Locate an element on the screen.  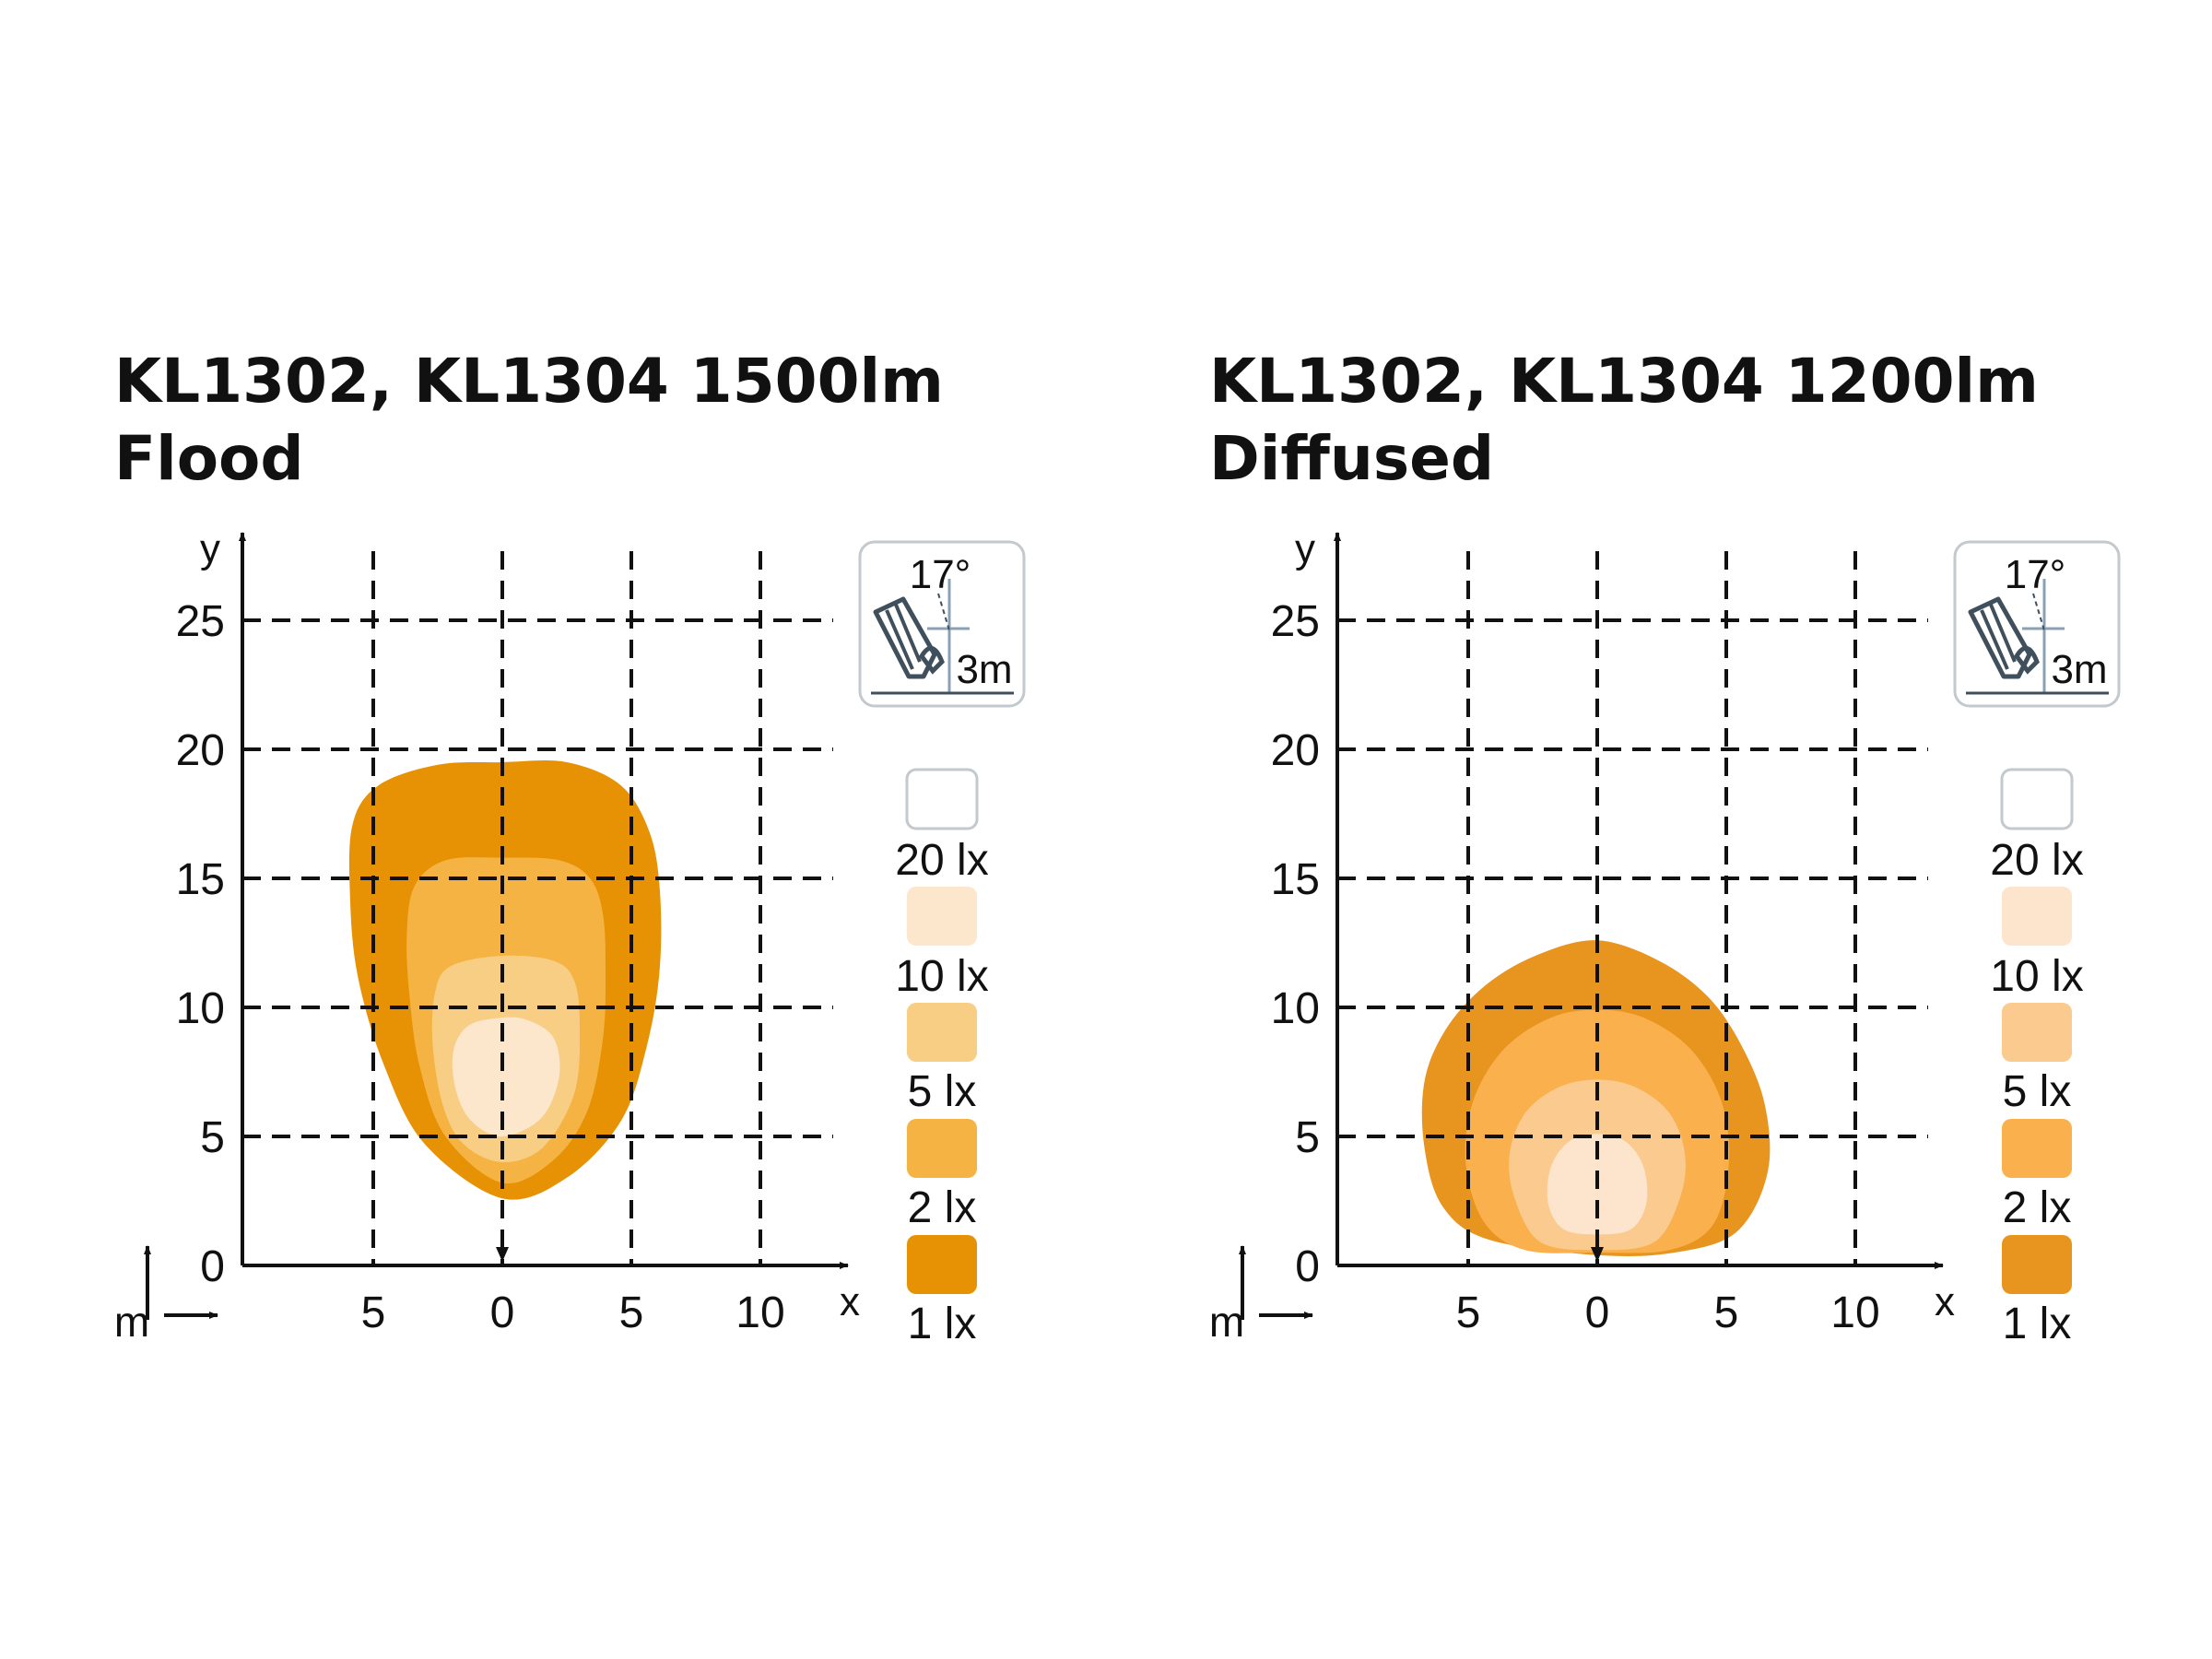
isolux-zone-10-lx is located at coordinates (506, 1077).